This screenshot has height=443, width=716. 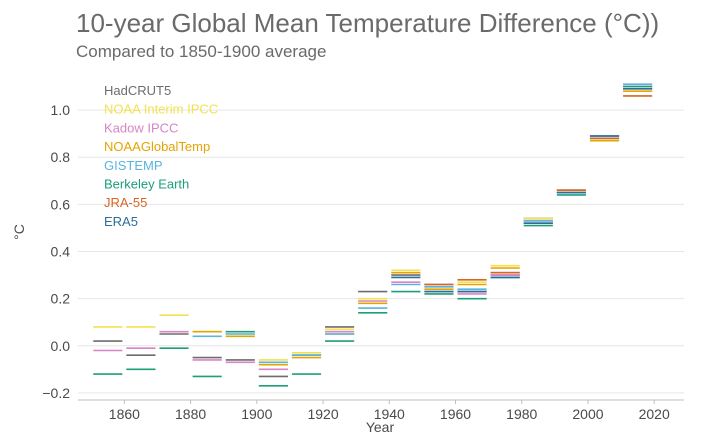 I want to click on legend-entry: HadCRUT5, so click(x=137, y=90).